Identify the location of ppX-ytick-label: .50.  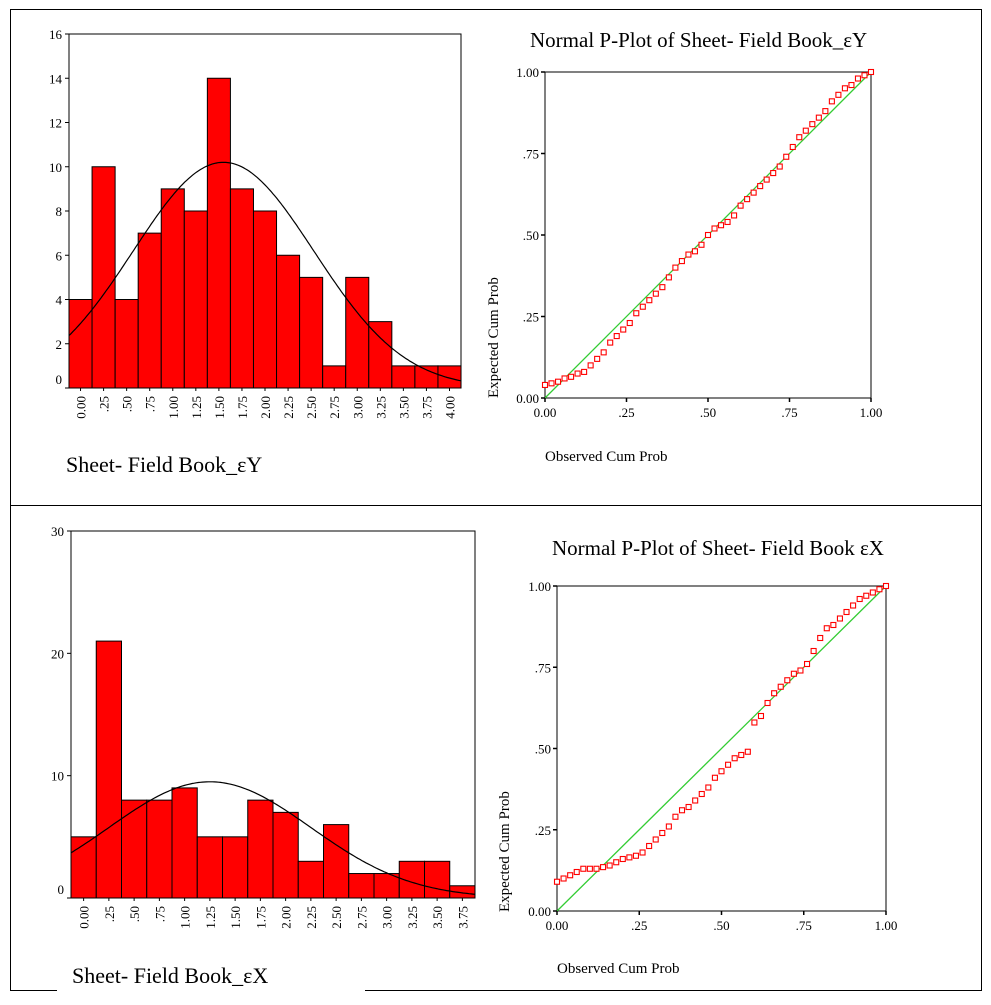
(543, 749).